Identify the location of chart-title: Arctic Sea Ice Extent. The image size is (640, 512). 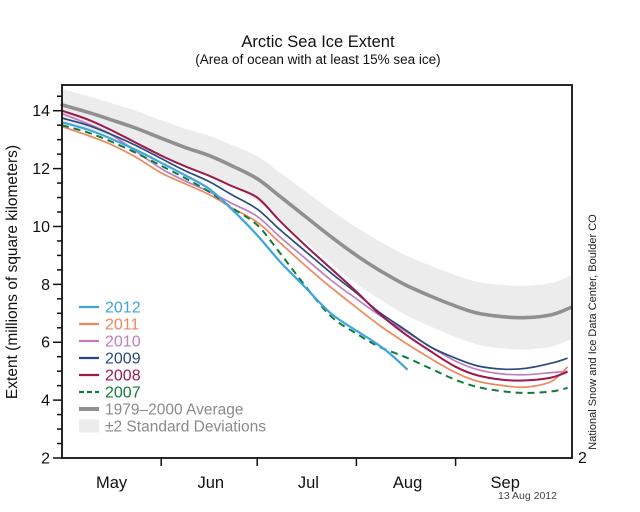
(318, 42).